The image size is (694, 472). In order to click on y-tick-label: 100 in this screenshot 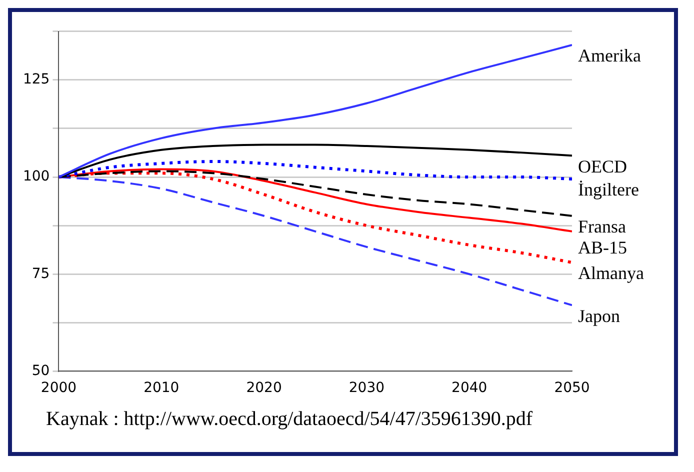, I will do `click(36, 176)`.